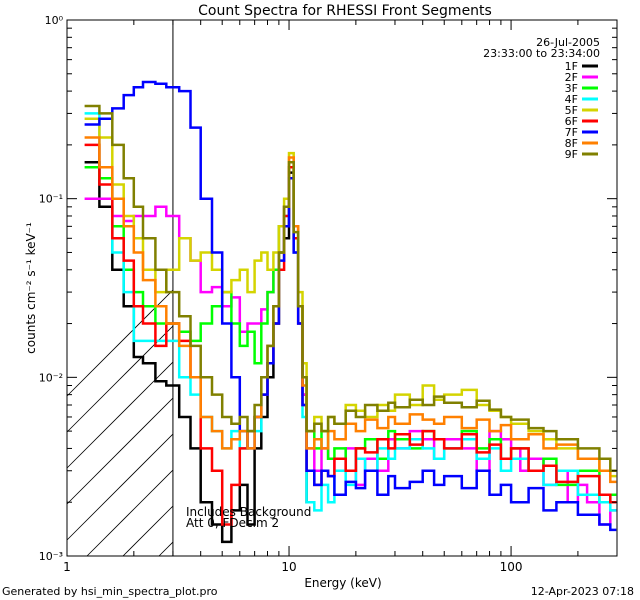 Image resolution: width=640 pixels, height=600 pixels. Describe the element at coordinates (541, 53) in the screenshot. I see `legend-time-range: 23:33:00 to 23:34:00` at that location.